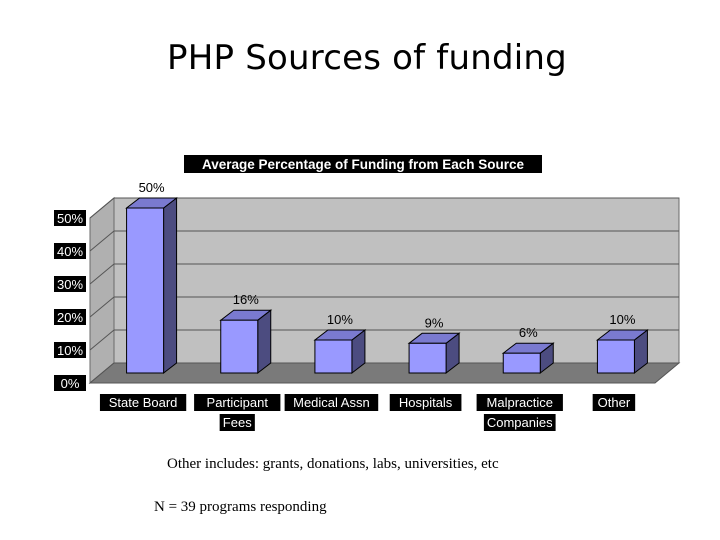 This screenshot has height=540, width=720. I want to click on category-label: Other, so click(614, 402).